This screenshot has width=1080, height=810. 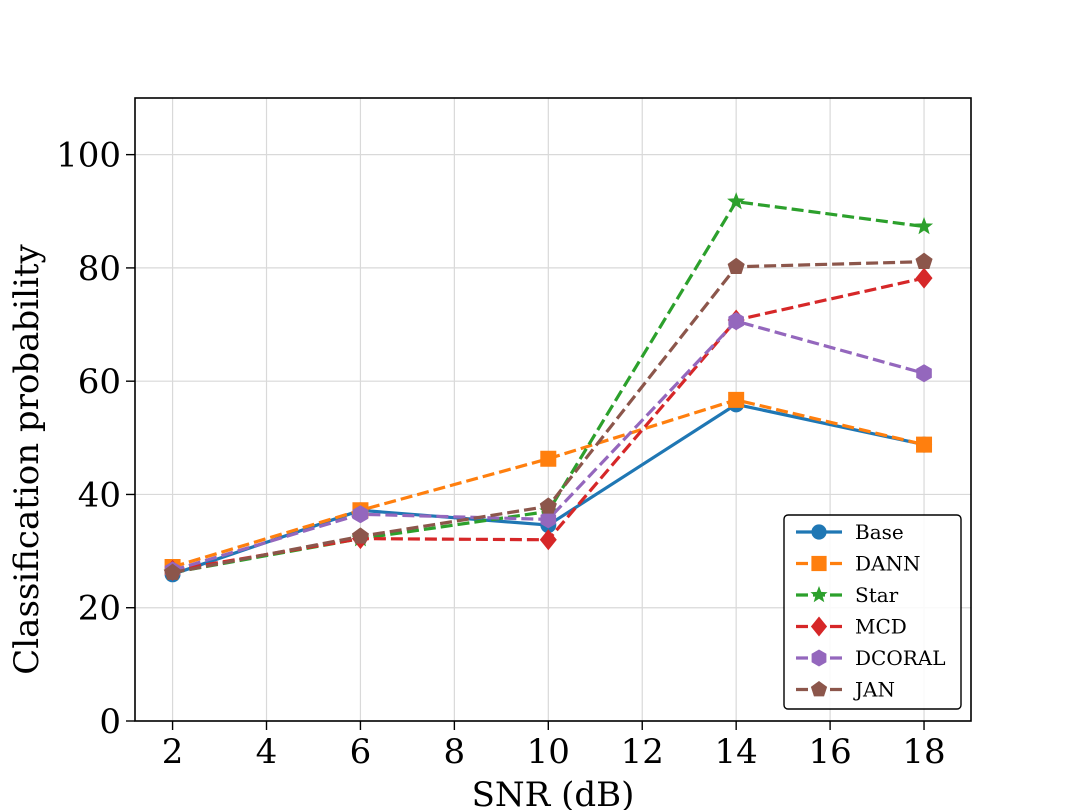 What do you see at coordinates (99, 609) in the screenshot?
I see `y-tick-label: 20` at bounding box center [99, 609].